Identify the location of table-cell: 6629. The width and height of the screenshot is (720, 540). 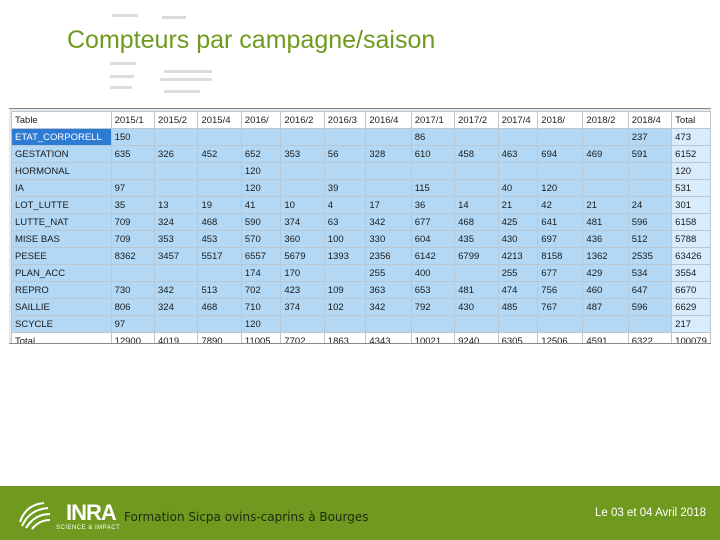
(691, 307).